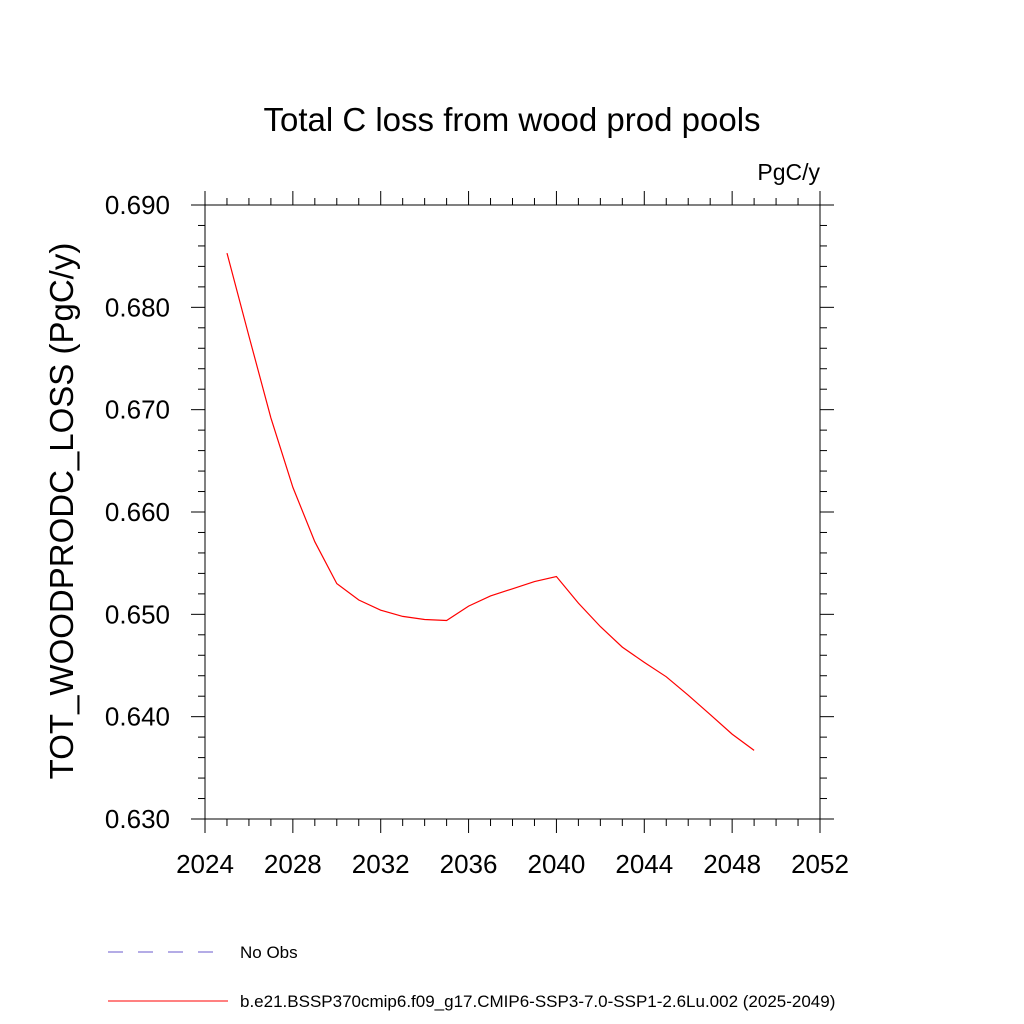 Image resolution: width=1024 pixels, height=1024 pixels. Describe the element at coordinates (820, 864) in the screenshot. I see `x-tick-label: 2052` at that location.